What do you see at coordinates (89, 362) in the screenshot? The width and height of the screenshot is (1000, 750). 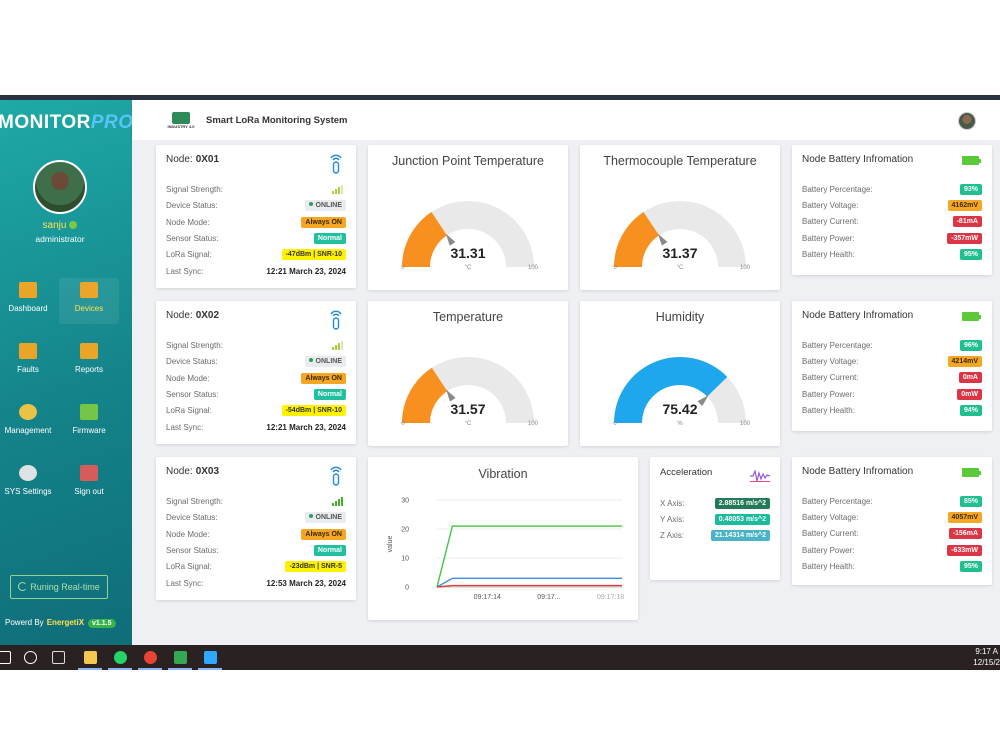 I see `menu-item: Reports` at bounding box center [89, 362].